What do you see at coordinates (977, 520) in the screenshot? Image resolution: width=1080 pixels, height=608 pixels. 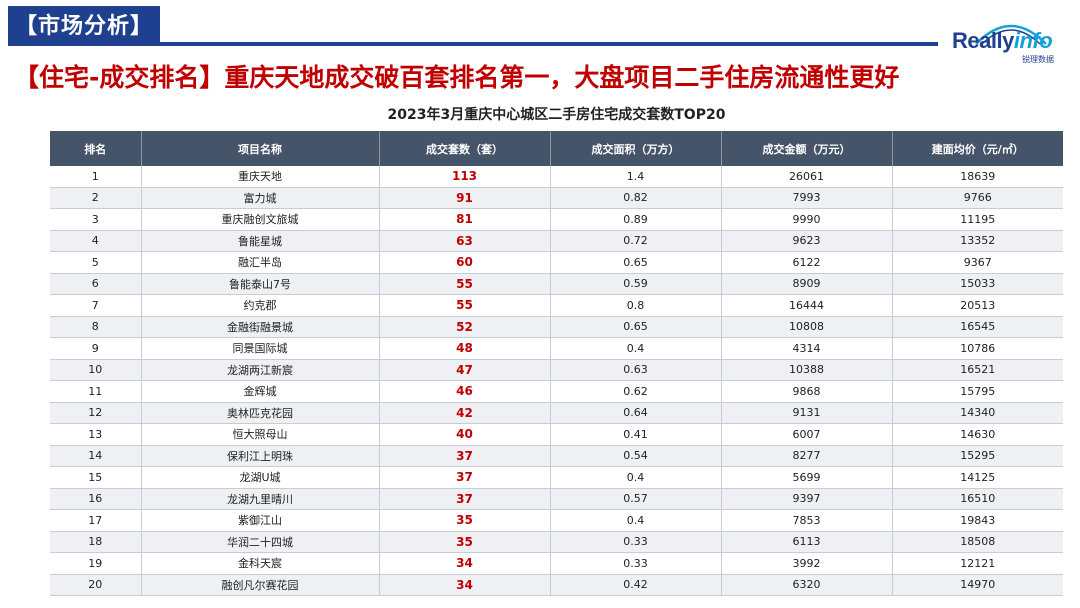 I see `avg-price-cell: 19843` at bounding box center [977, 520].